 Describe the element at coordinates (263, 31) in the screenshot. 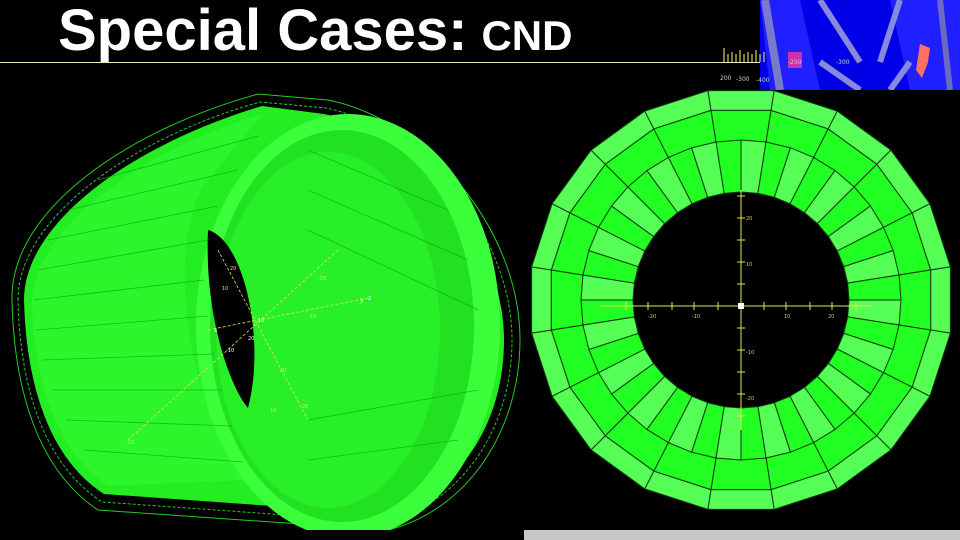

I see `slide-title-main: Special Cases:` at that location.